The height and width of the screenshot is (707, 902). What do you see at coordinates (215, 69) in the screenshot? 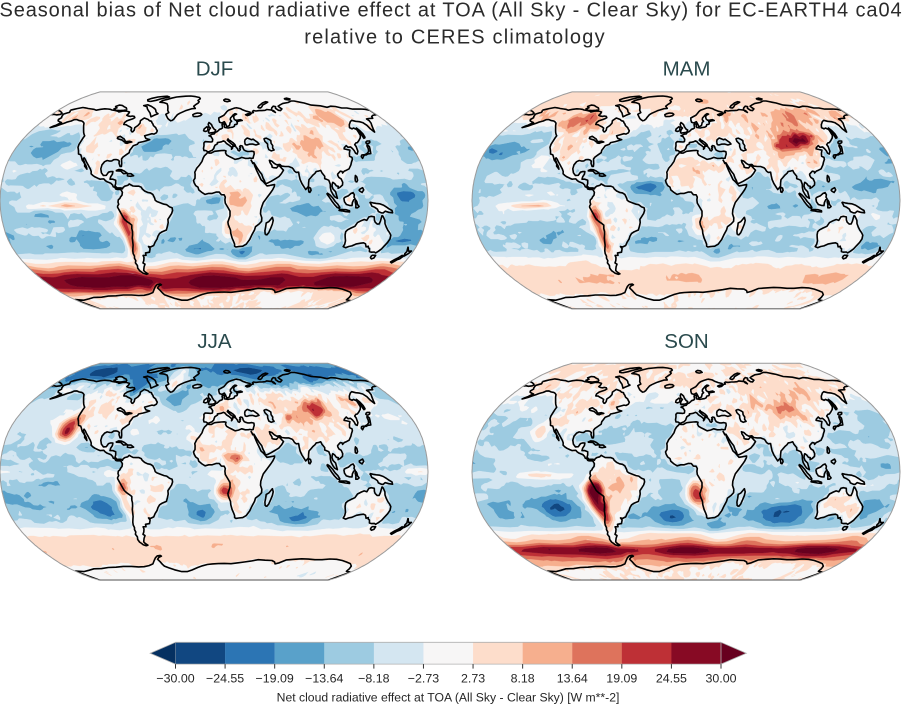
I see `svg-text: DJF` at bounding box center [215, 69].